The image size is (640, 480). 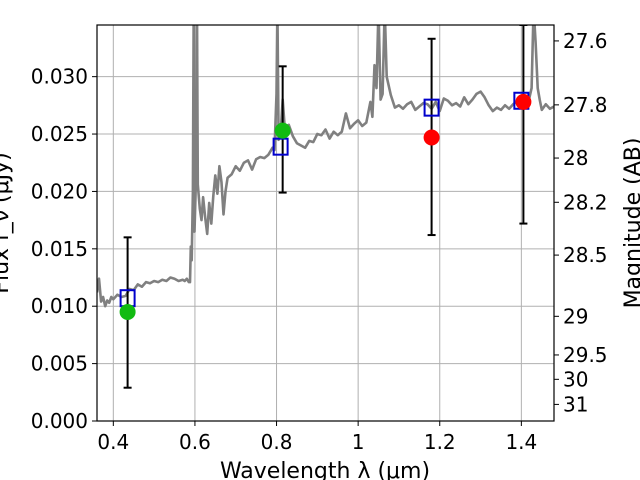 I want to click on x-tick-label: 0.6, so click(x=195, y=442).